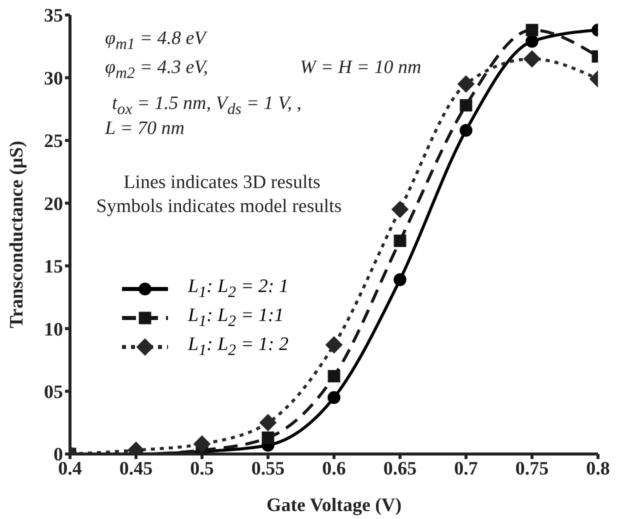 The width and height of the screenshot is (617, 519). Describe the element at coordinates (236, 317) in the screenshot. I see `legend-label: L$_{1}$: L$_{2}$ = 1:1` at that location.